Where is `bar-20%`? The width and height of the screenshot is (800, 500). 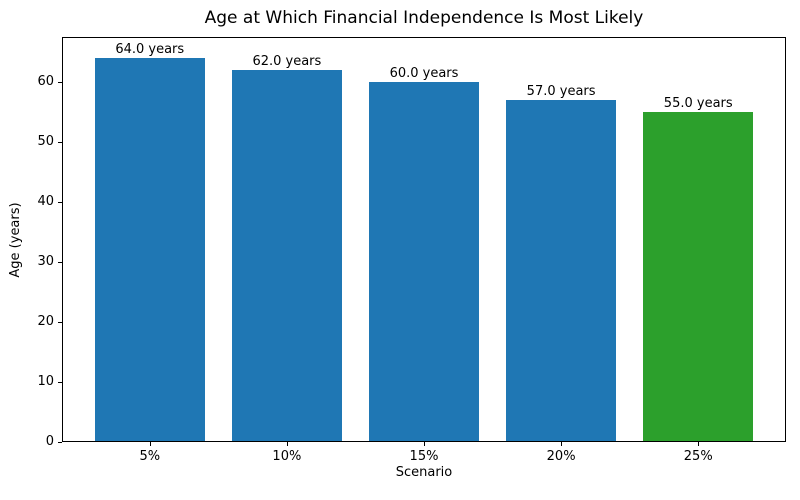 bar-20% is located at coordinates (561, 270).